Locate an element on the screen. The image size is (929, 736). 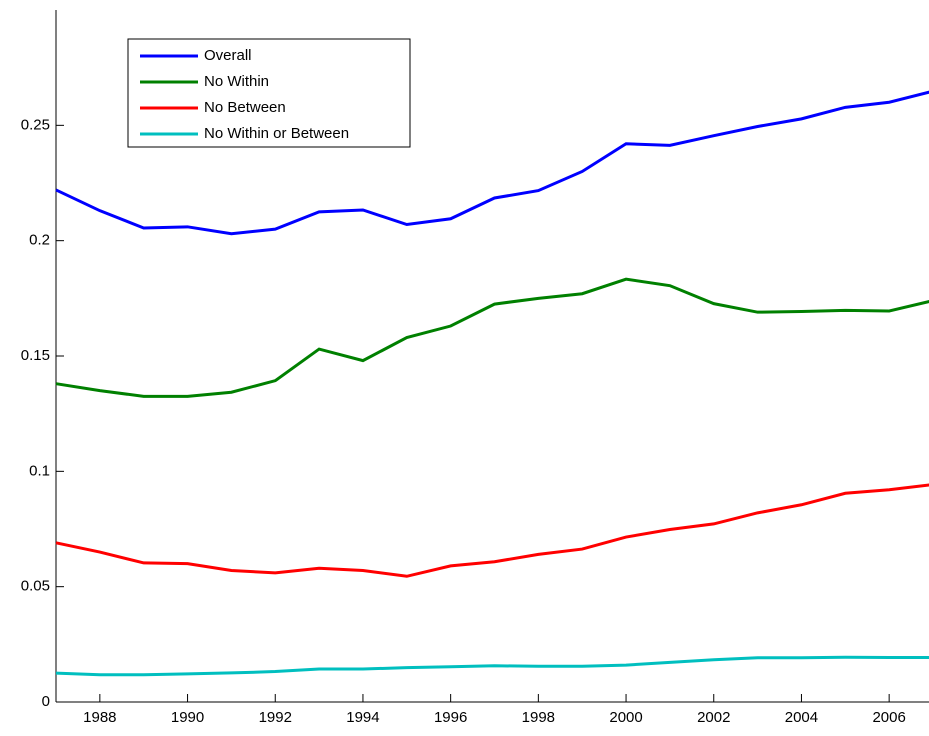
legend-label: Overall is located at coordinates (228, 55).